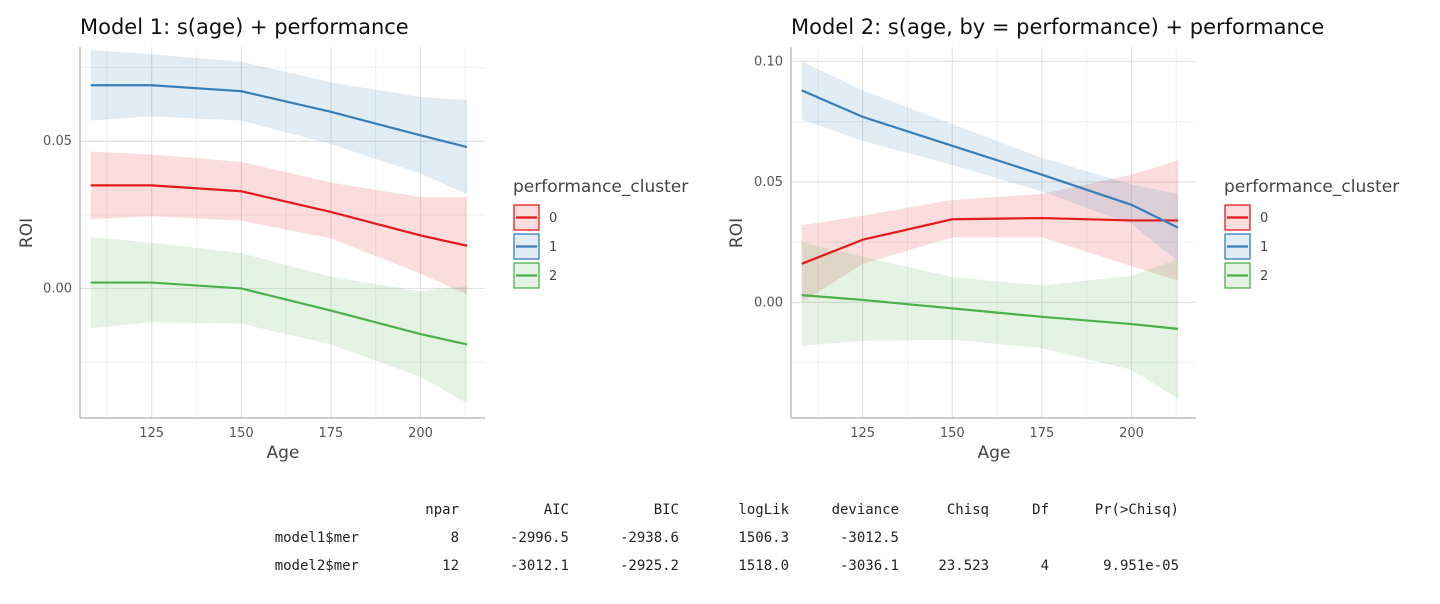 The height and width of the screenshot is (604, 1440). Describe the element at coordinates (649, 538) in the screenshot. I see `table-cell: -2938.6` at that location.